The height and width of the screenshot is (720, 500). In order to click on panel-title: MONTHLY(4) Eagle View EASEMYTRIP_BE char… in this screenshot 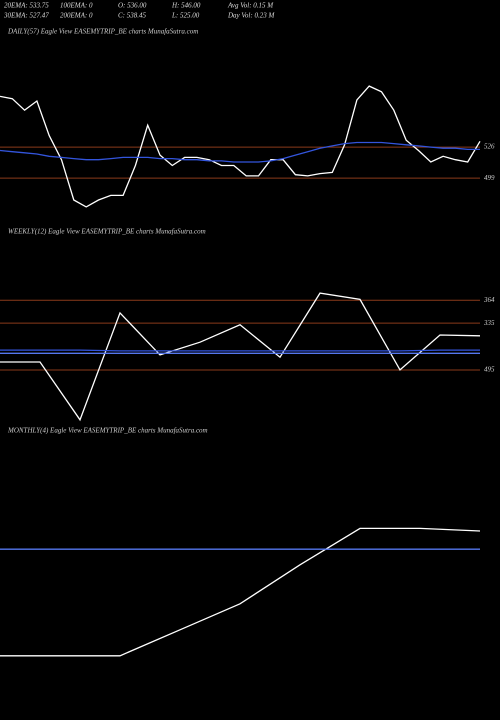, I will do `click(107, 431)`.